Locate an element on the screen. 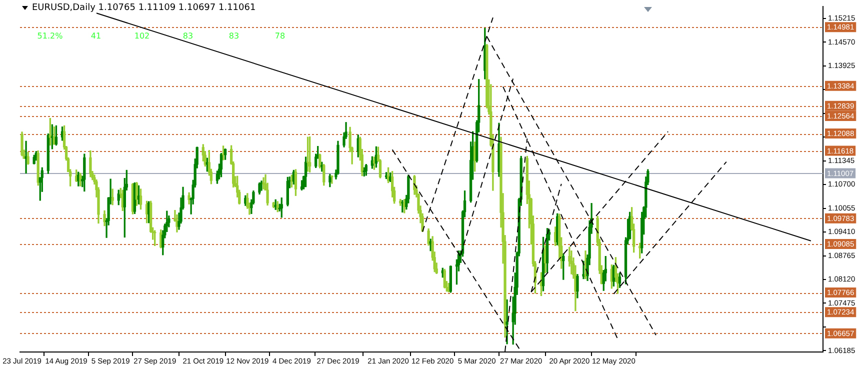 Image resolution: width=857 pixels, height=367 pixels. annotation: 41 is located at coordinates (96, 36).